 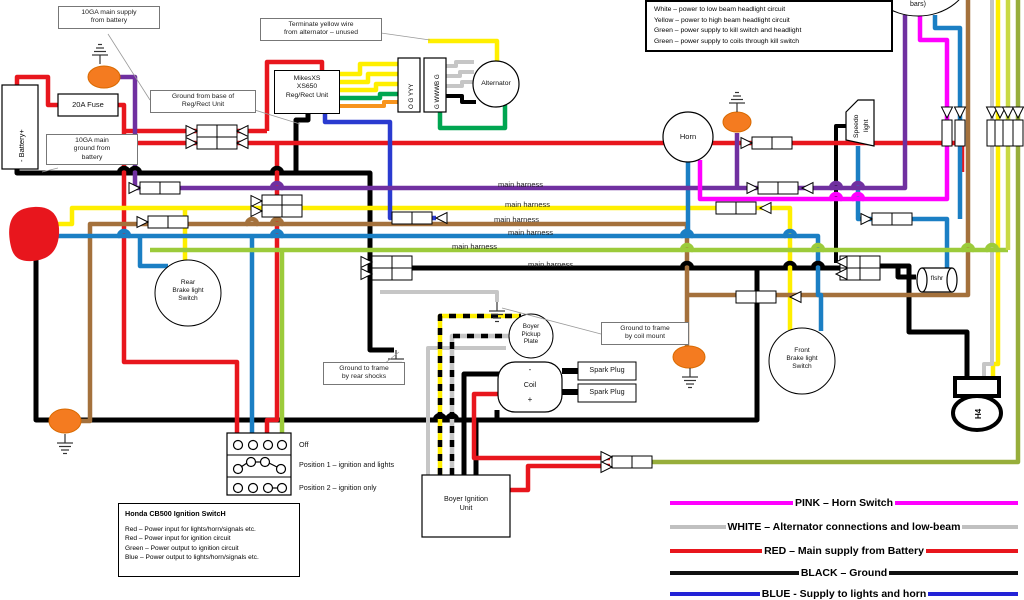 I want to click on ignition-off-label: Off, so click(x=304, y=444).